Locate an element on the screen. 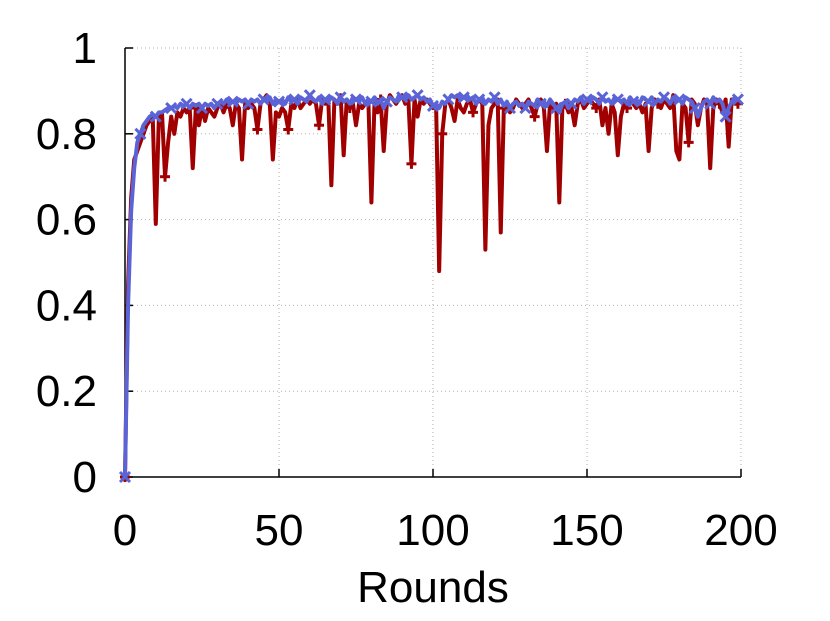 This screenshot has height=621, width=830. y-tick-label: 0.6 is located at coordinates (66, 220).